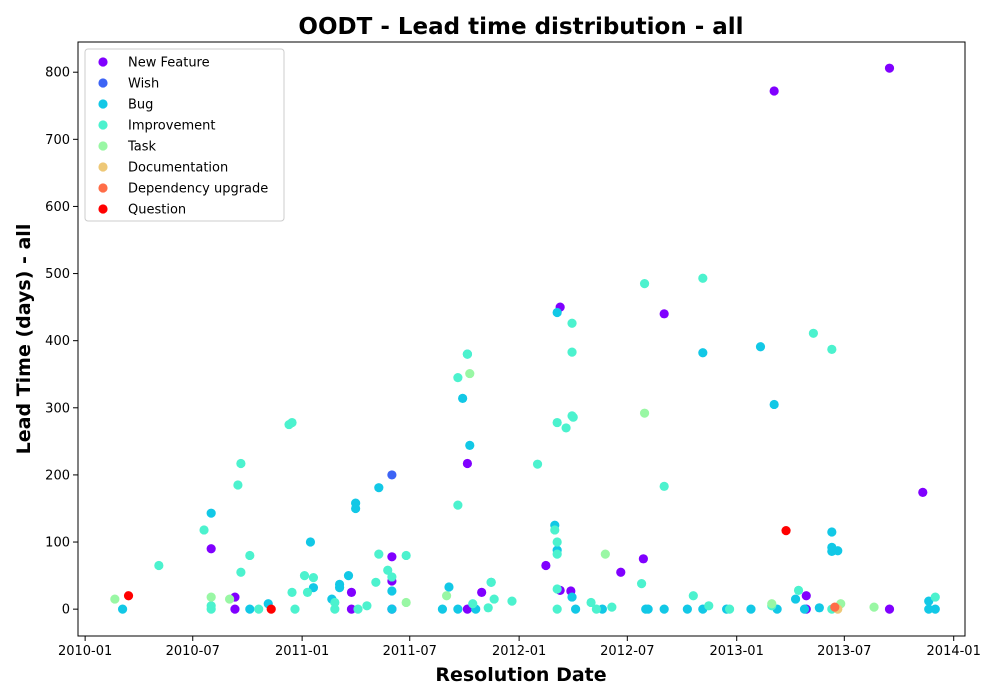  What do you see at coordinates (85, 651) in the screenshot?
I see `x-tick-label: 2010-01` at bounding box center [85, 651].